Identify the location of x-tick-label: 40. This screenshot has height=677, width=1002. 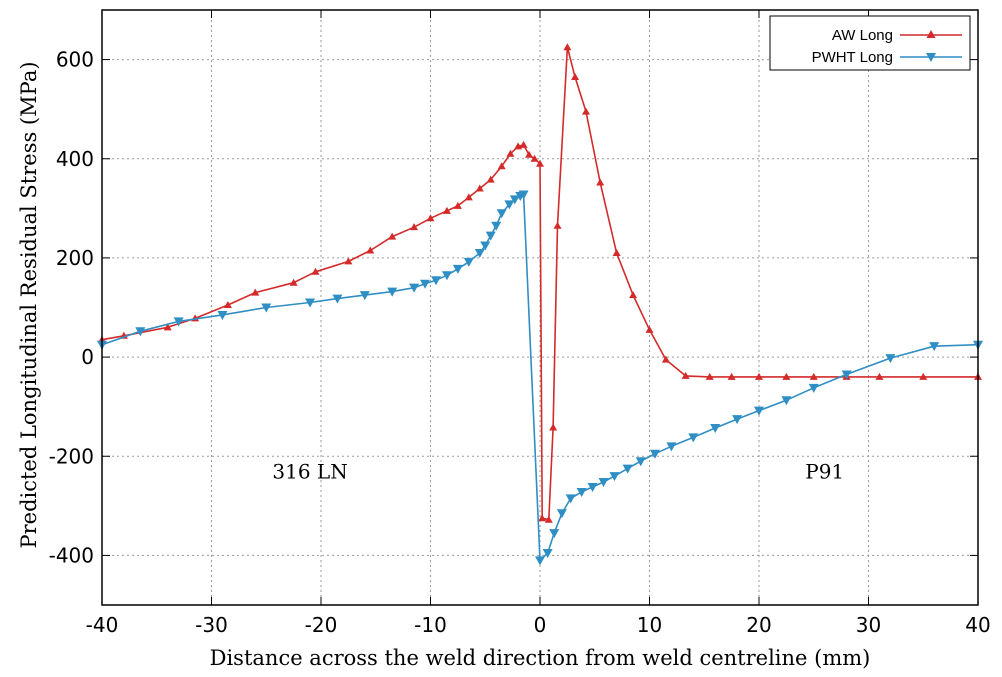
(977, 625).